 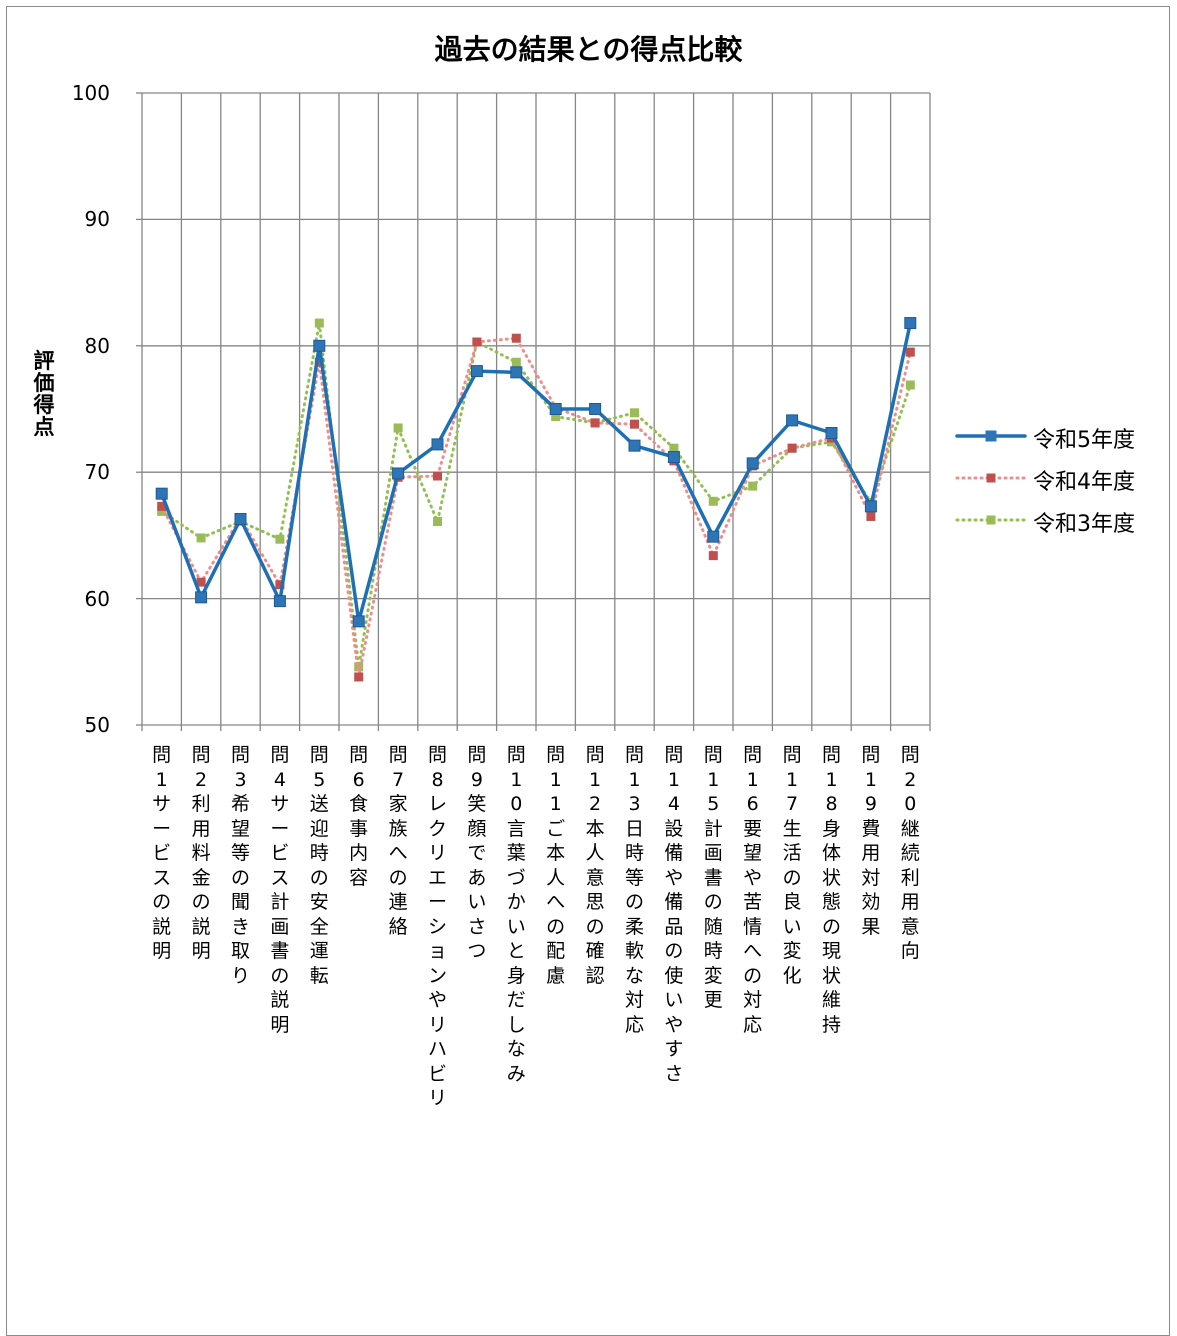 I want to click on x-category-label: 問9笑顔であいさつ, so click(x=477, y=853).